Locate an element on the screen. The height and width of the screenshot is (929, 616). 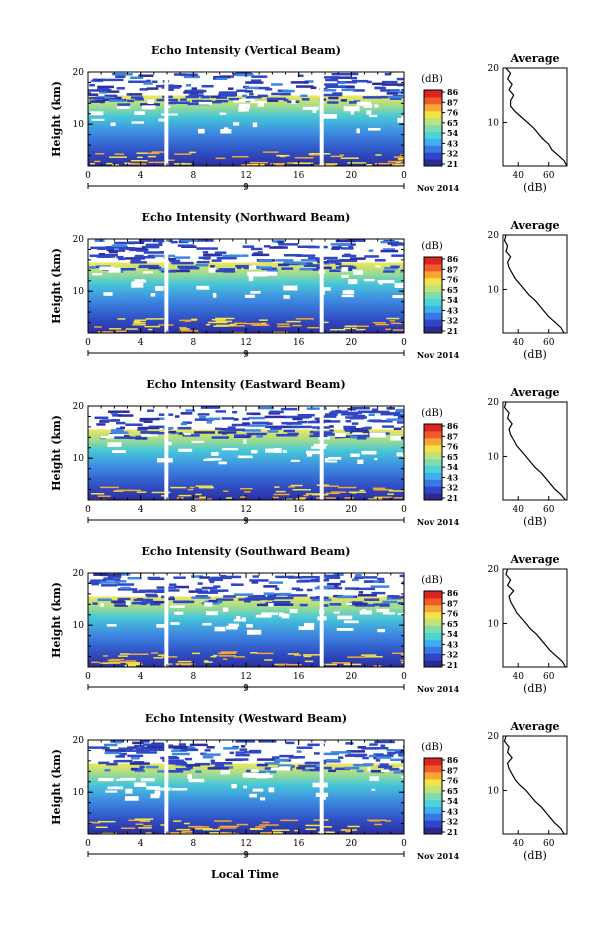
profile-y-tick-label: 10 is located at coordinates (494, 457).